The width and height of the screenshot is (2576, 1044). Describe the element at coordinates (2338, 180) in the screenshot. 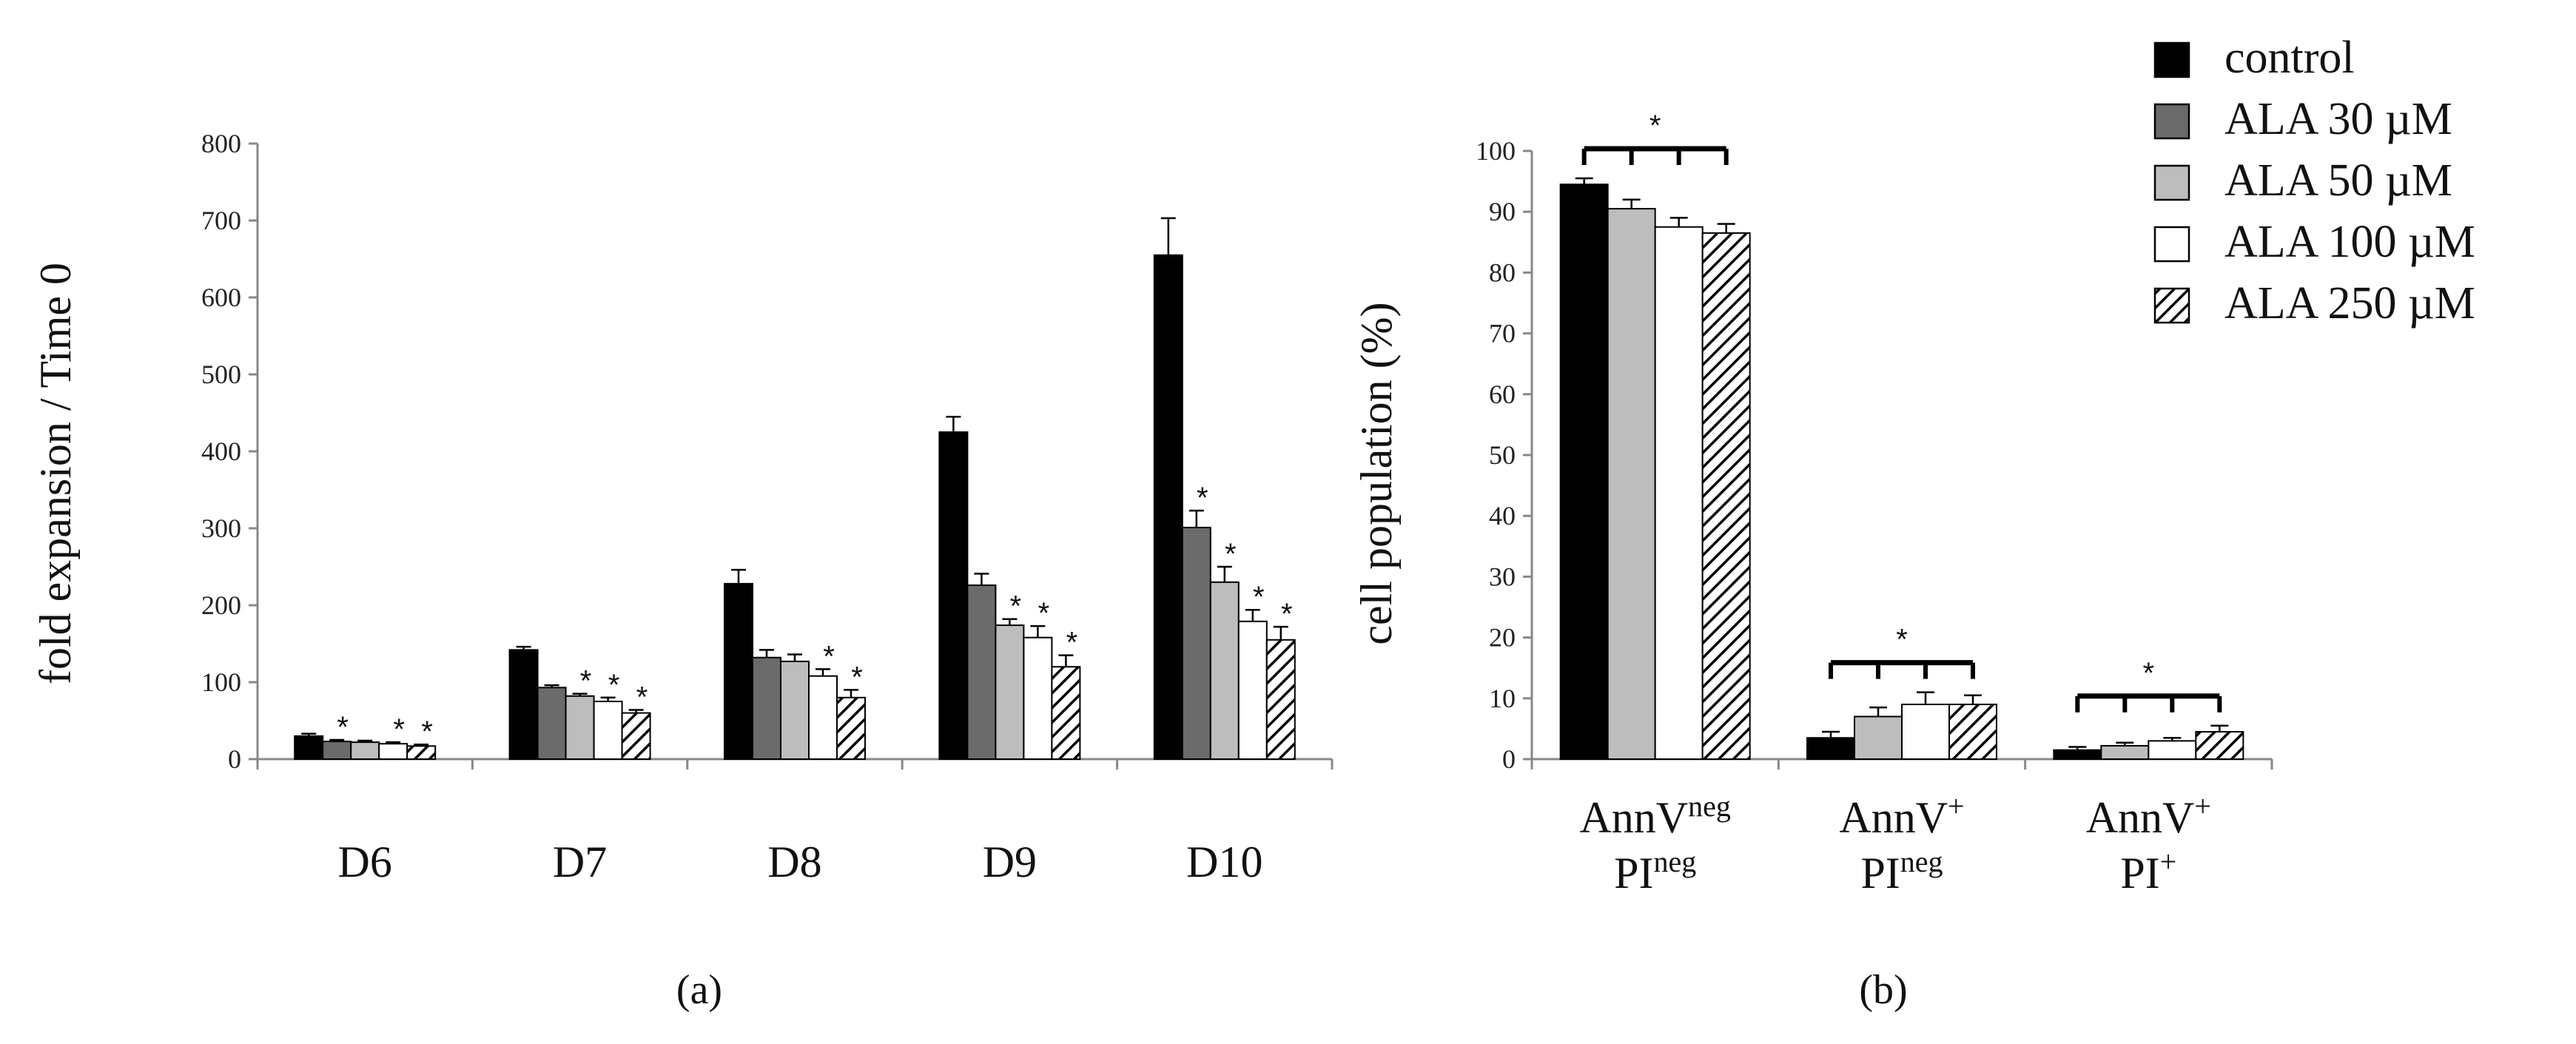

I see `legend-label-ala50: ALA 50 µM` at that location.